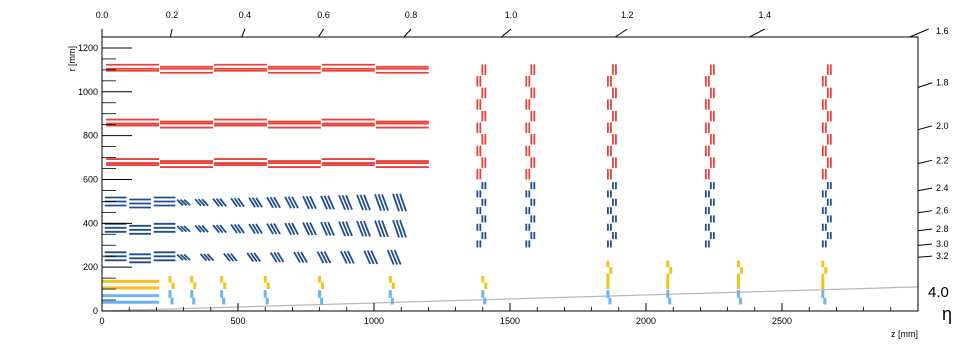 The height and width of the screenshot is (347, 965). I want to click on eta-tick-1.2, so click(621, 33).